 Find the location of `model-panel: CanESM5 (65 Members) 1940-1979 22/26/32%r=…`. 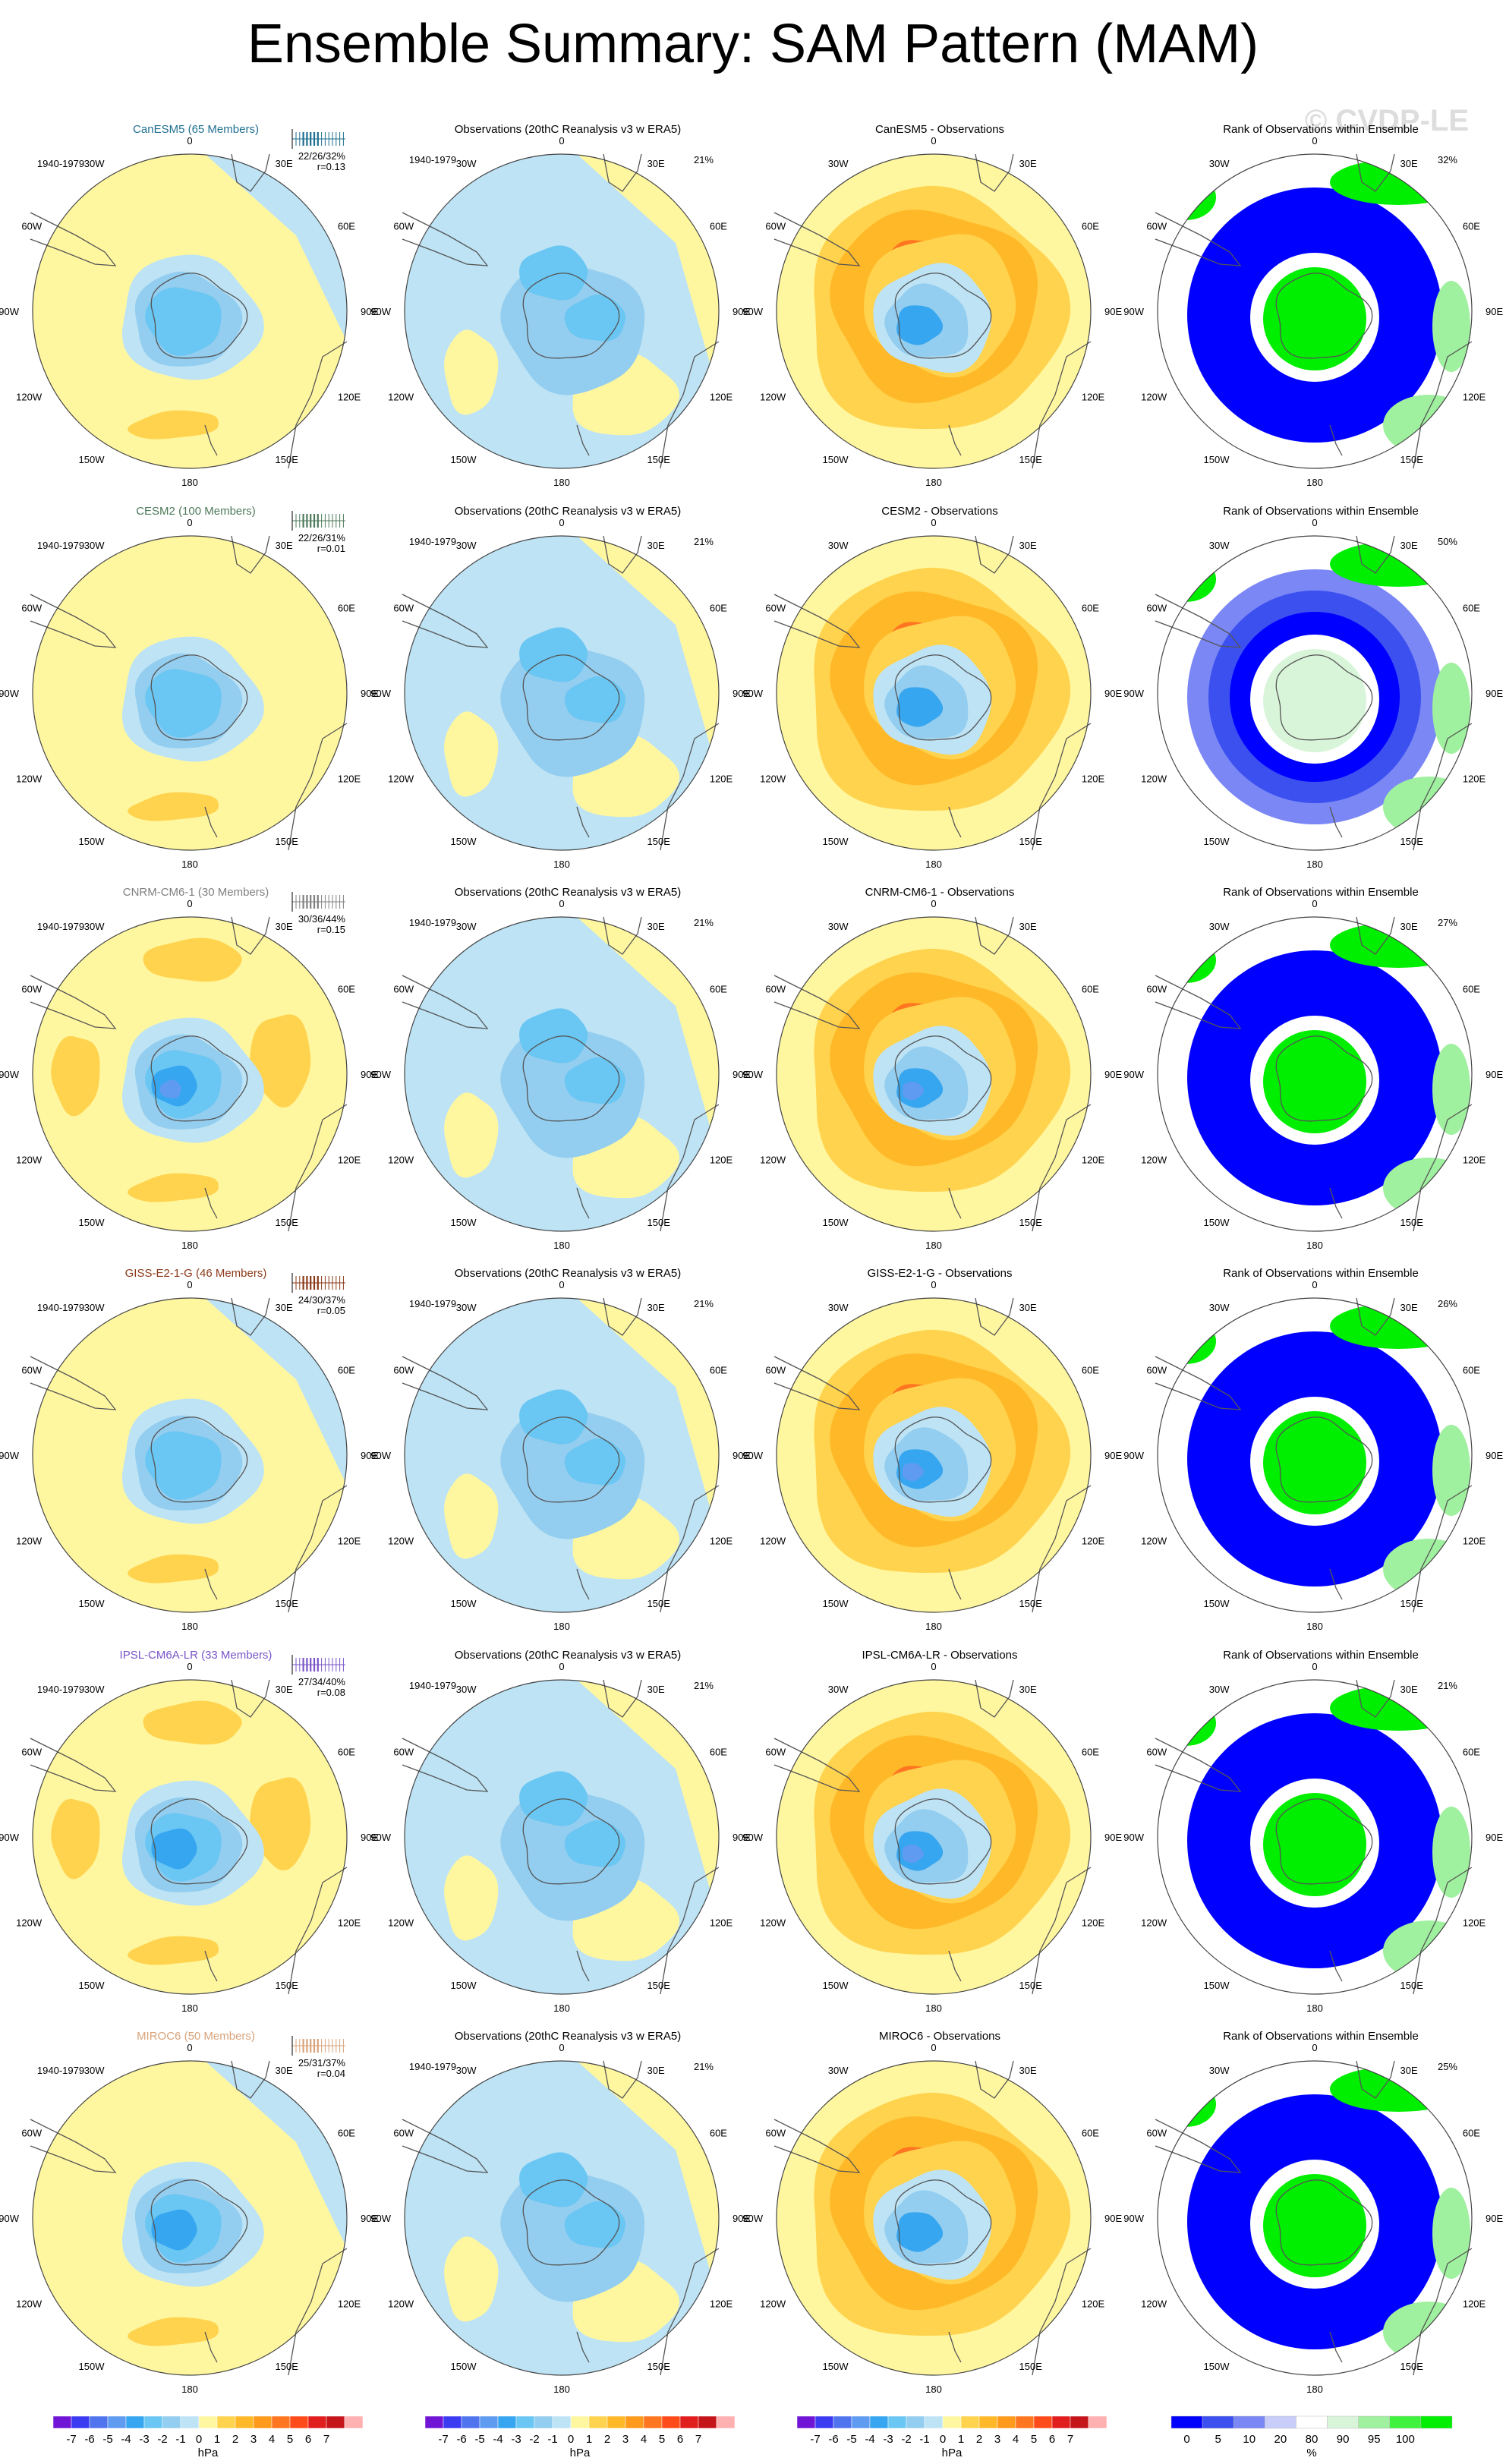

model-panel: CanESM5 (65 Members) 1940-1979 22/26/32%r=… is located at coordinates (189, 306).